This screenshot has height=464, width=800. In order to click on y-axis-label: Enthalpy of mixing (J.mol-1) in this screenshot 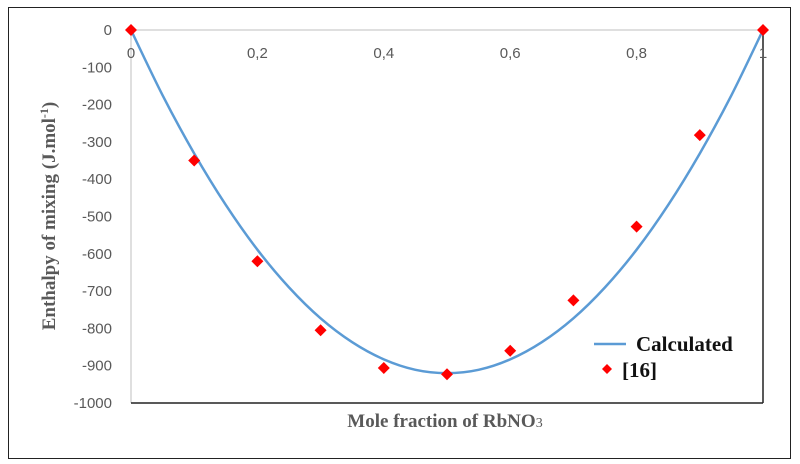, I will do `click(48, 216)`.